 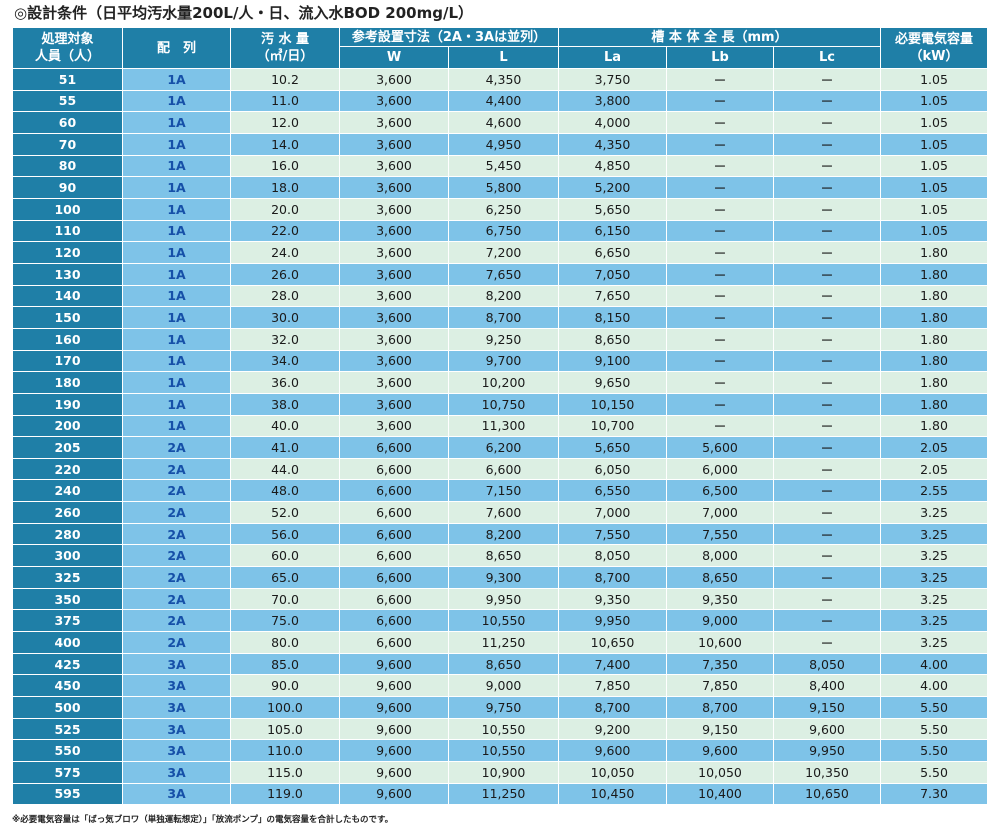 What do you see at coordinates (500, 166) in the screenshot?
I see `table-row: 80 1A 16.0 3,600 5,450 4,850 ーー 1.05` at bounding box center [500, 166].